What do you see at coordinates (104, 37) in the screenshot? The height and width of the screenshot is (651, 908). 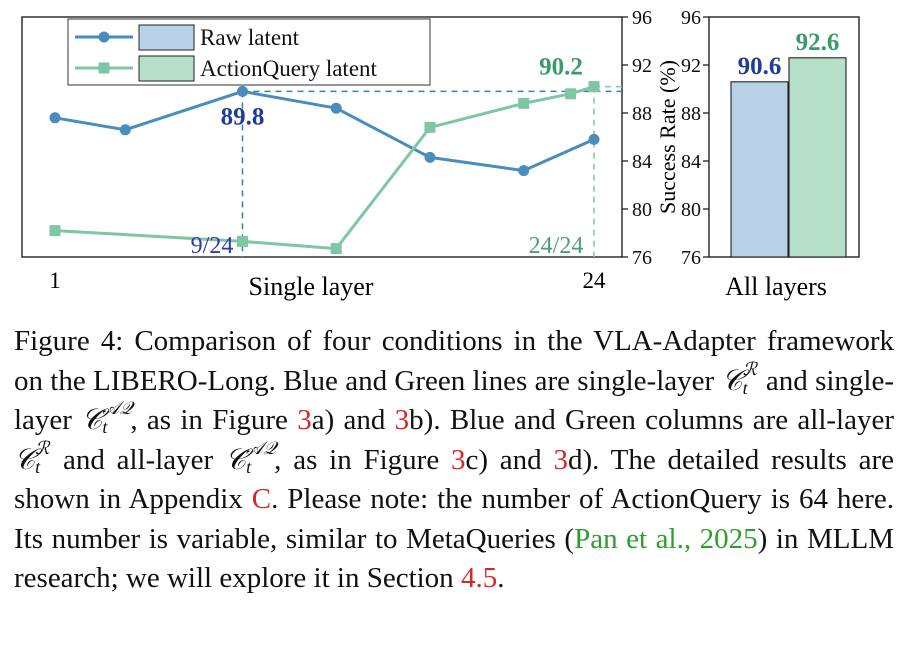 I see `legend-raw-marker` at bounding box center [104, 37].